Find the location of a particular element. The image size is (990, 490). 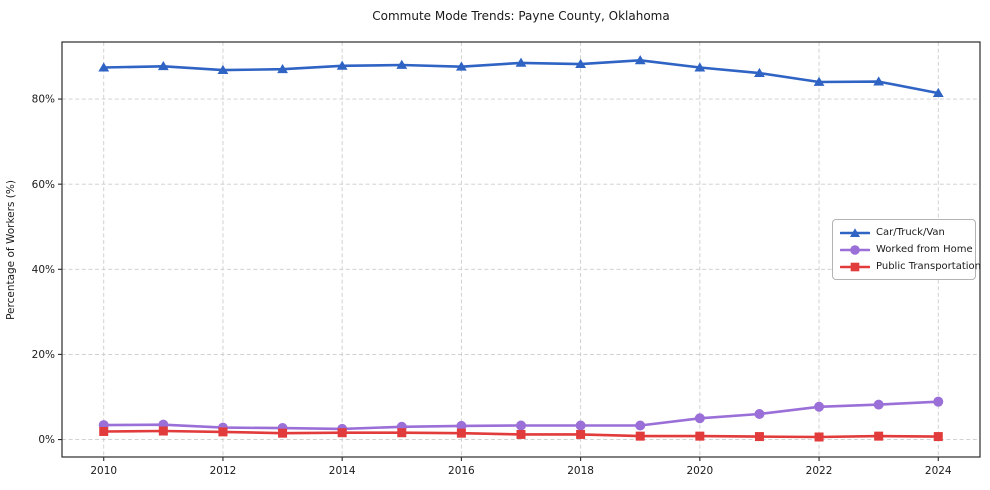

legend-item-car-truck-van: Car/Truck/Van is located at coordinates (903, 232).